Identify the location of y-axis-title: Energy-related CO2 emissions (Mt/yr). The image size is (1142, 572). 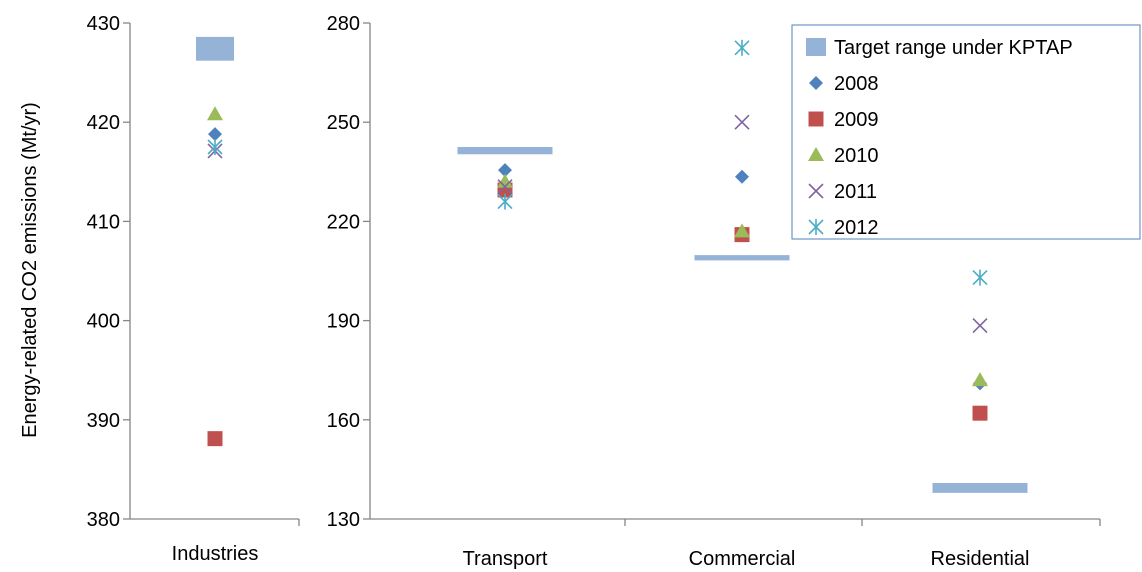
(30, 270).